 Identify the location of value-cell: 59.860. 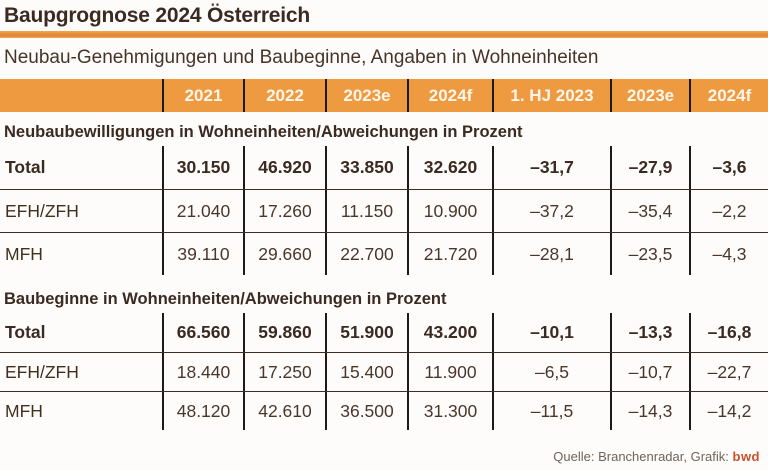
(284, 332).